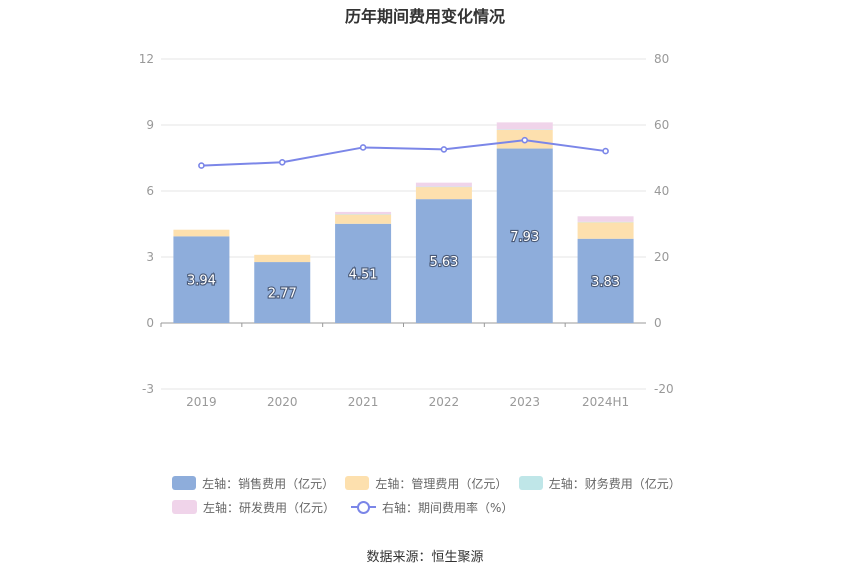 Image resolution: width=850 pixels, height=575 pixels. I want to click on bar-value-label: 5.63, so click(443, 262).